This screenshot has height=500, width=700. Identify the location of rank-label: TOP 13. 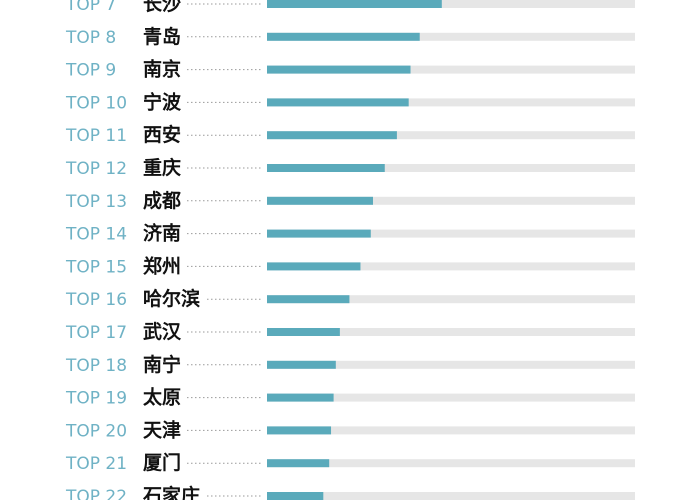
(96, 202).